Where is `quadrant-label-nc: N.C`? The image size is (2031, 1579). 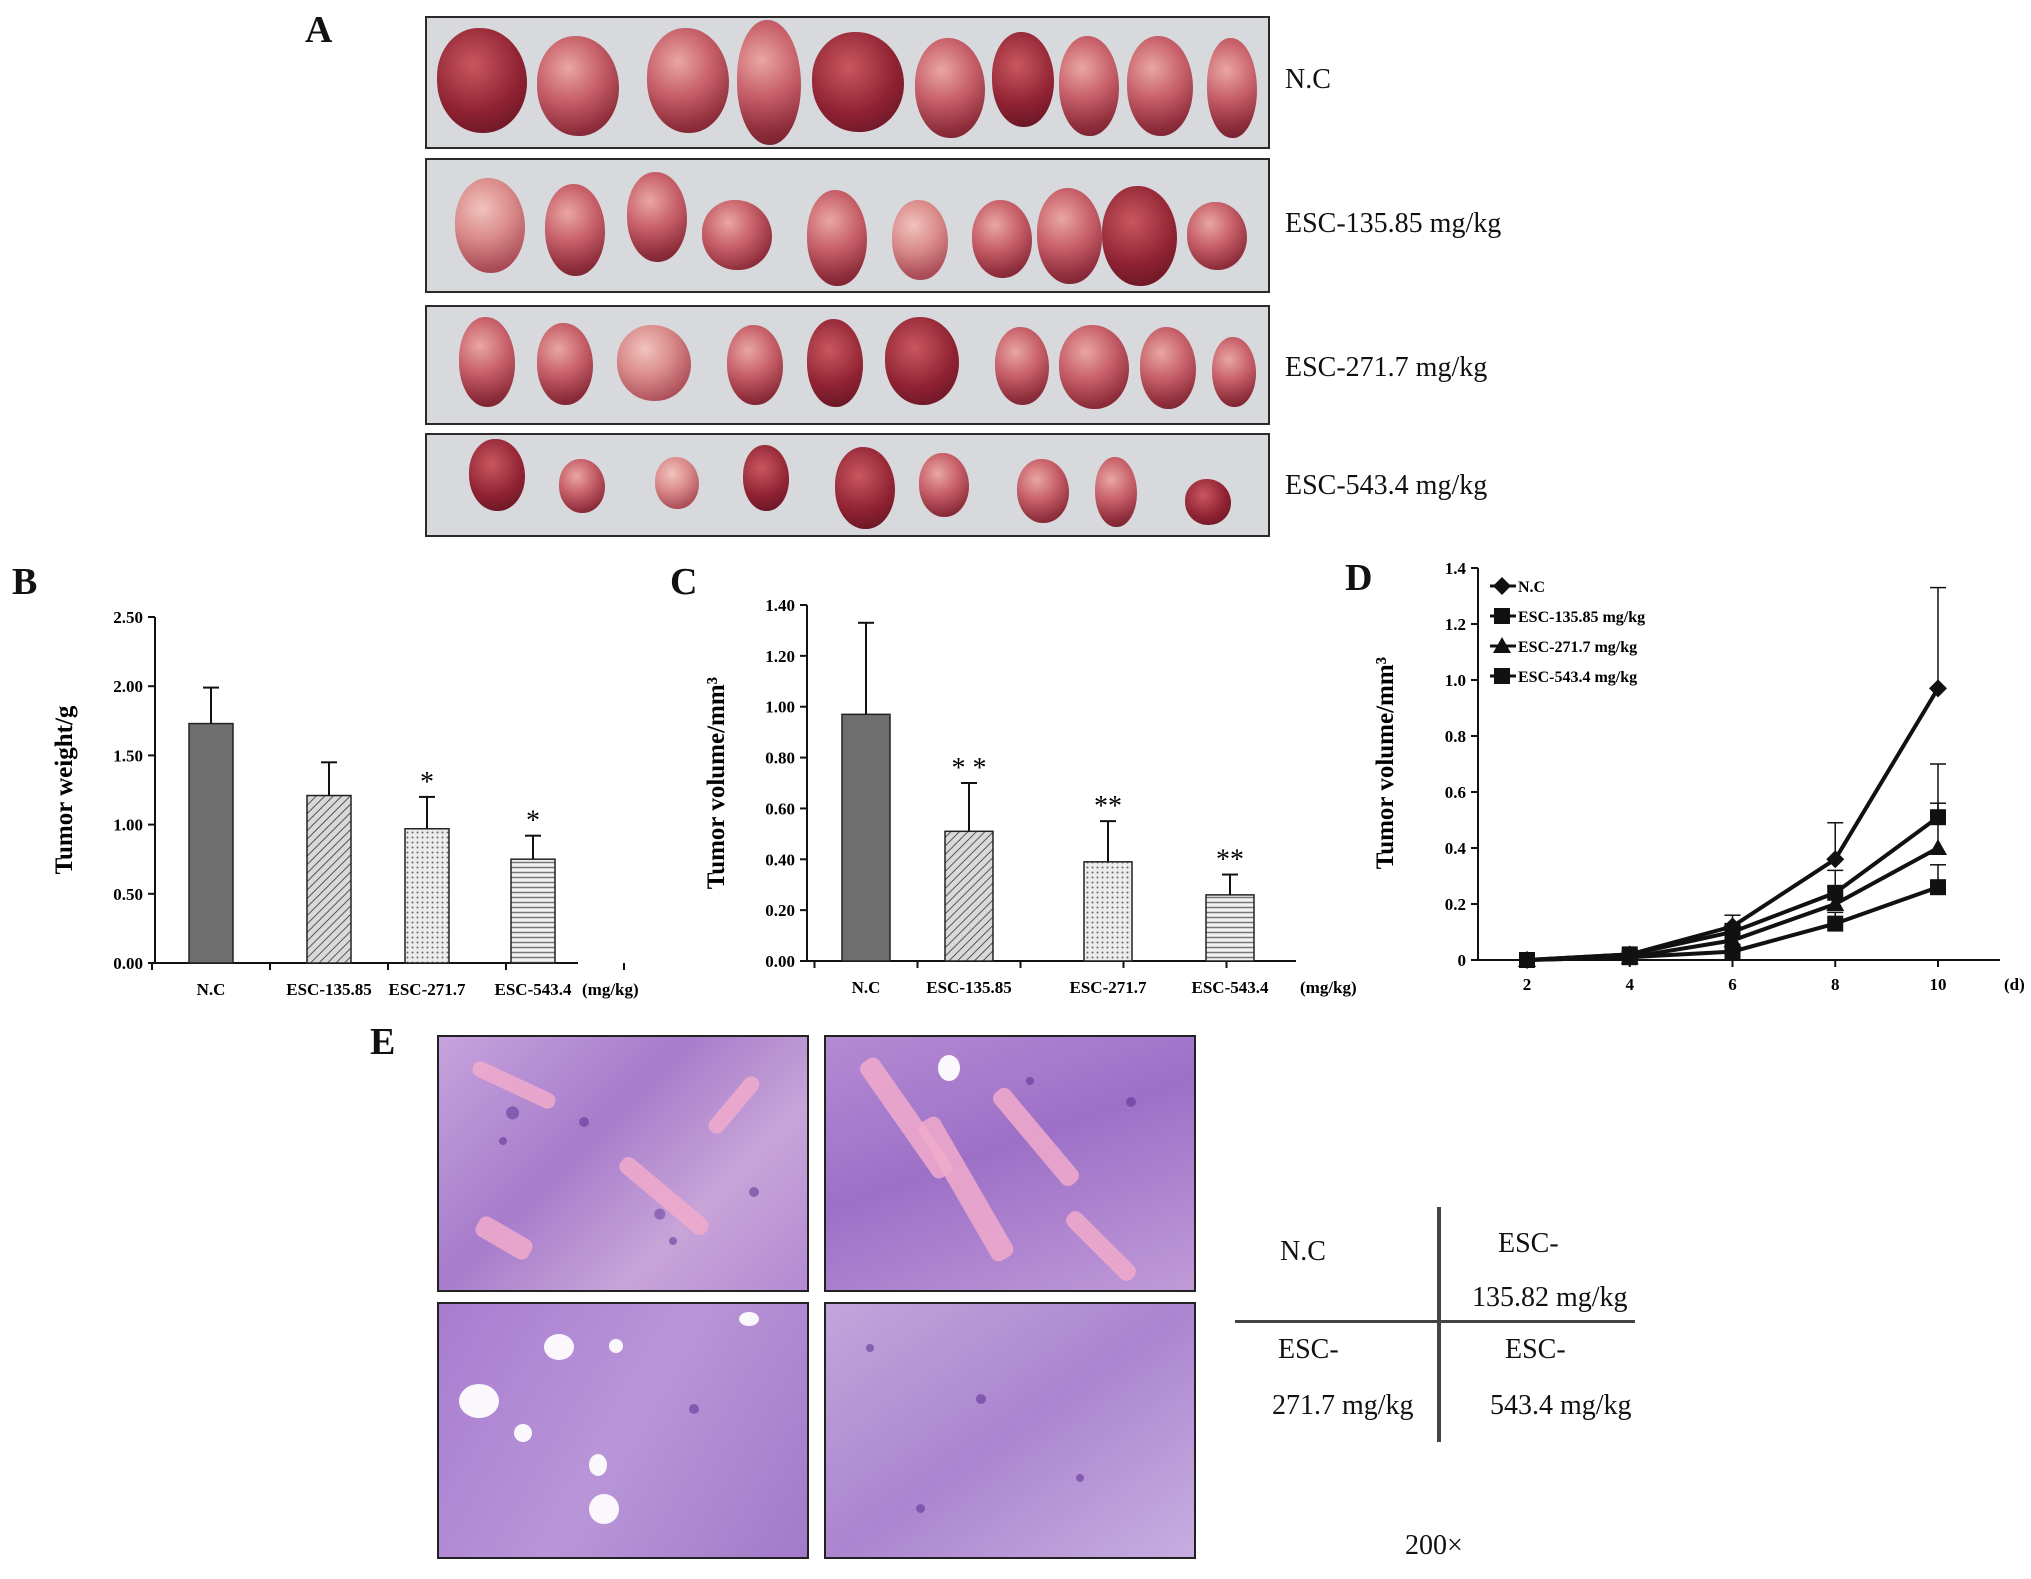
quadrant-label-nc: N.C is located at coordinates (1303, 1251).